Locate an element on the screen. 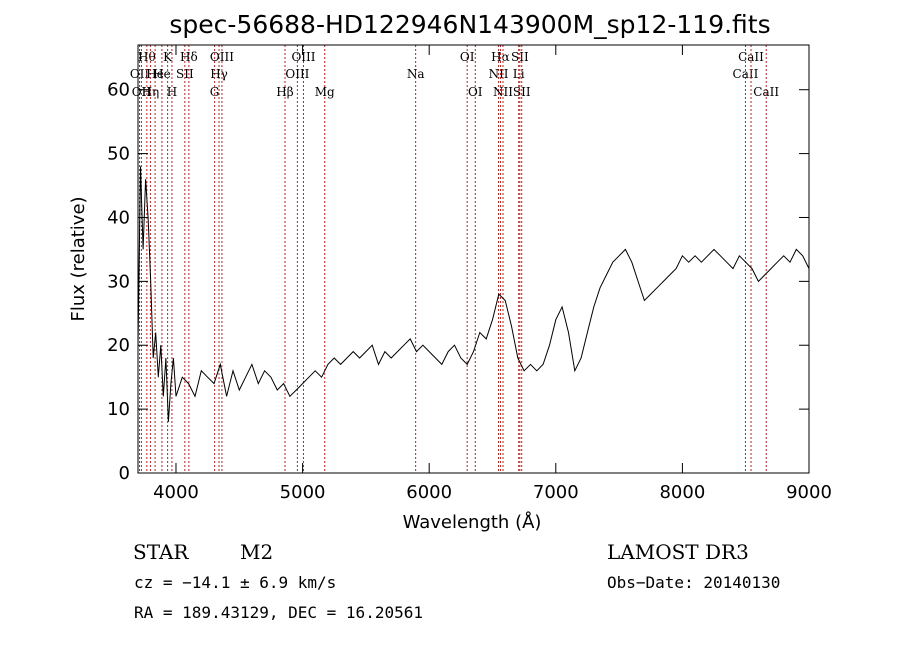 This screenshot has height=649, width=900. spectral-line-label: G is located at coordinates (215, 92).